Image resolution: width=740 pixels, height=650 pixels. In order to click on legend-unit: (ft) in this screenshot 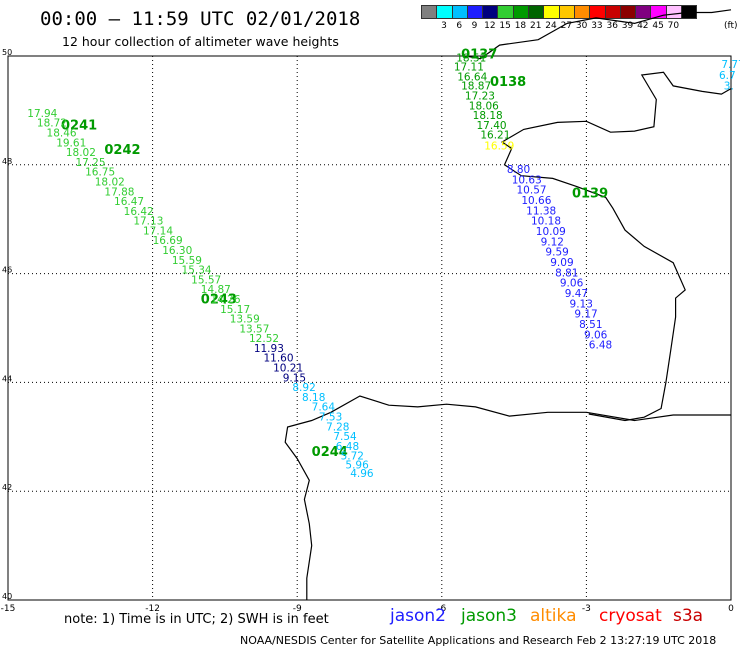, I will do `click(731, 26)`.